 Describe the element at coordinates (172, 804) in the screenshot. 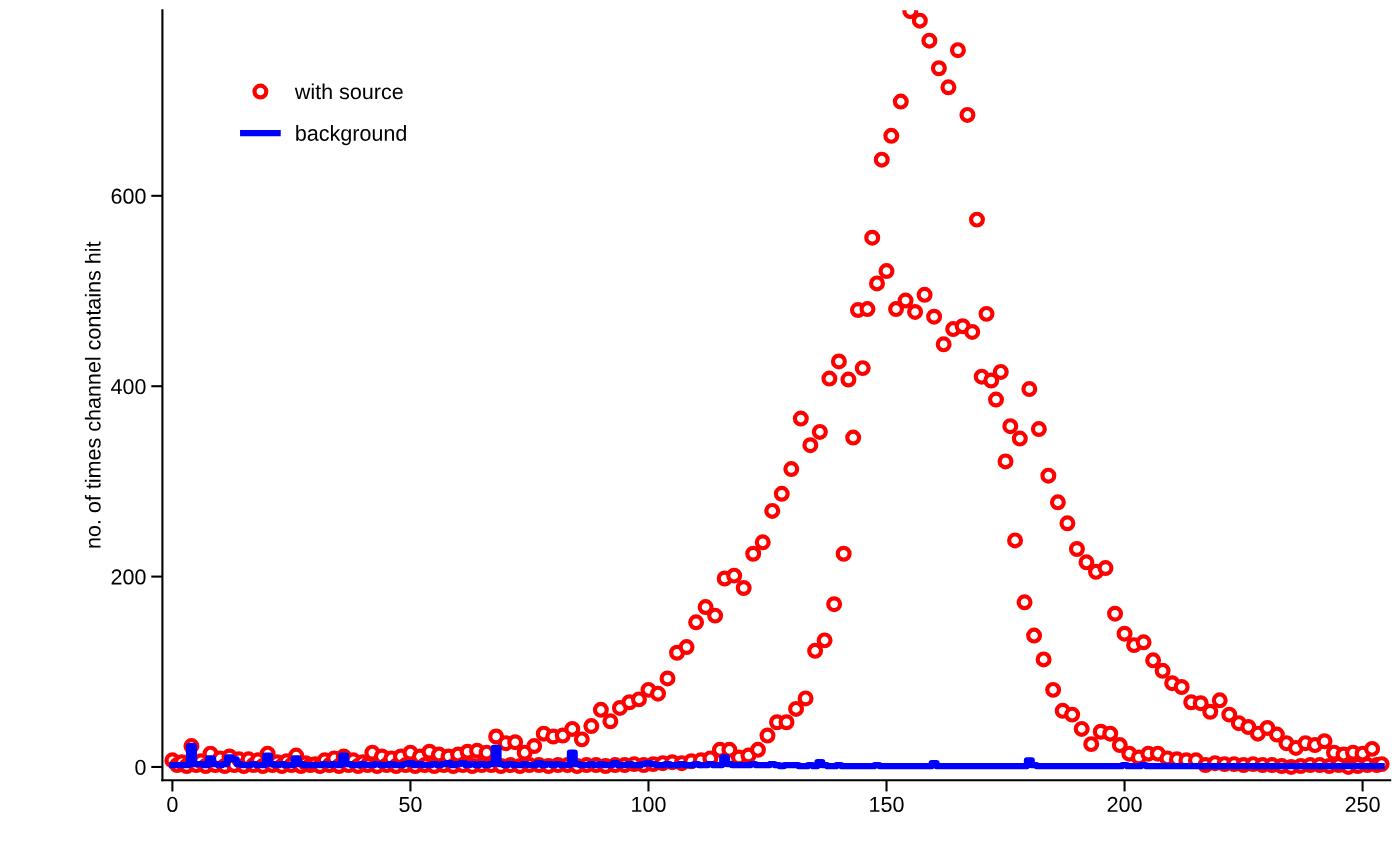

I see `x-tick-label: 0` at that location.